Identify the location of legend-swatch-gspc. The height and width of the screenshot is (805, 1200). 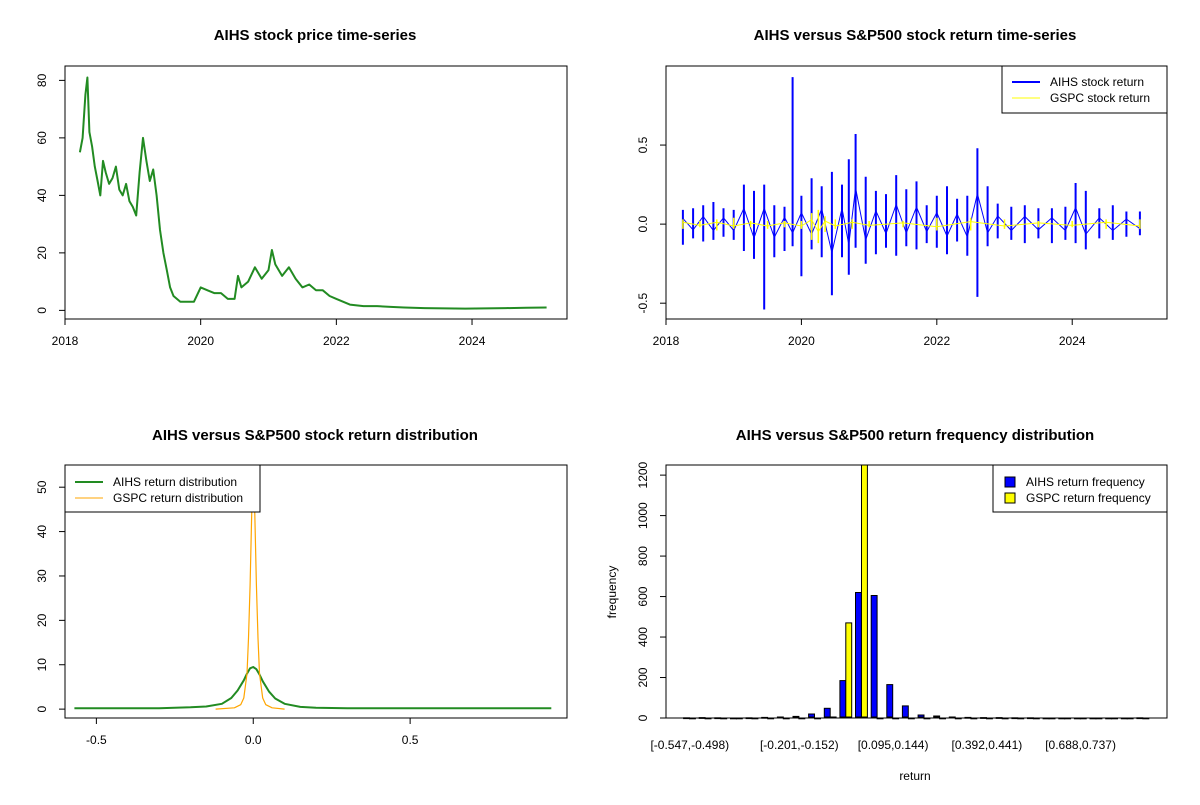
(1010, 498).